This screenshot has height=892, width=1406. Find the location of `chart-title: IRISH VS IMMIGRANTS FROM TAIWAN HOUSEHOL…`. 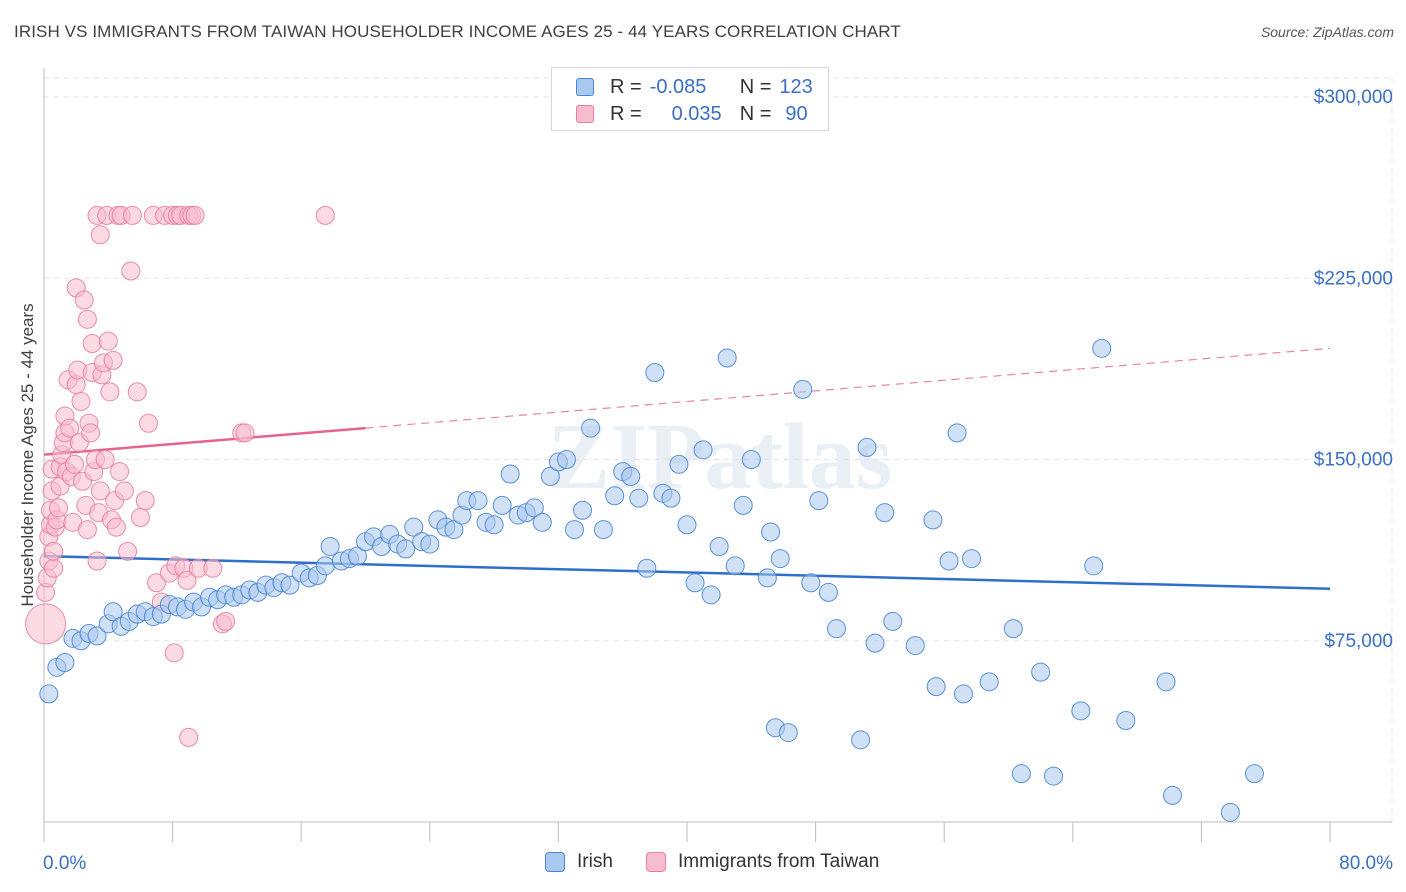

chart-title: IRISH VS IMMIGRANTS FROM TAIWAN HOUSEHOL… is located at coordinates (457, 31).